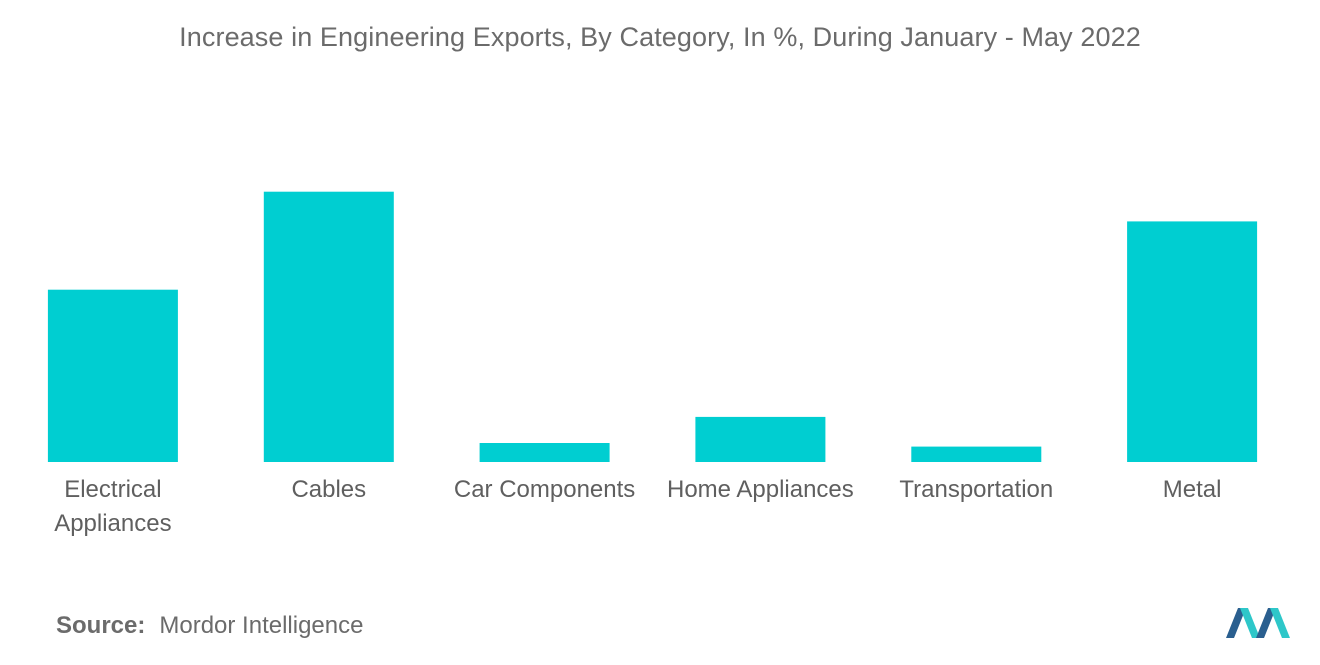 The height and width of the screenshot is (665, 1320). Describe the element at coordinates (112, 375) in the screenshot. I see `bar-electrical-appliances` at that location.